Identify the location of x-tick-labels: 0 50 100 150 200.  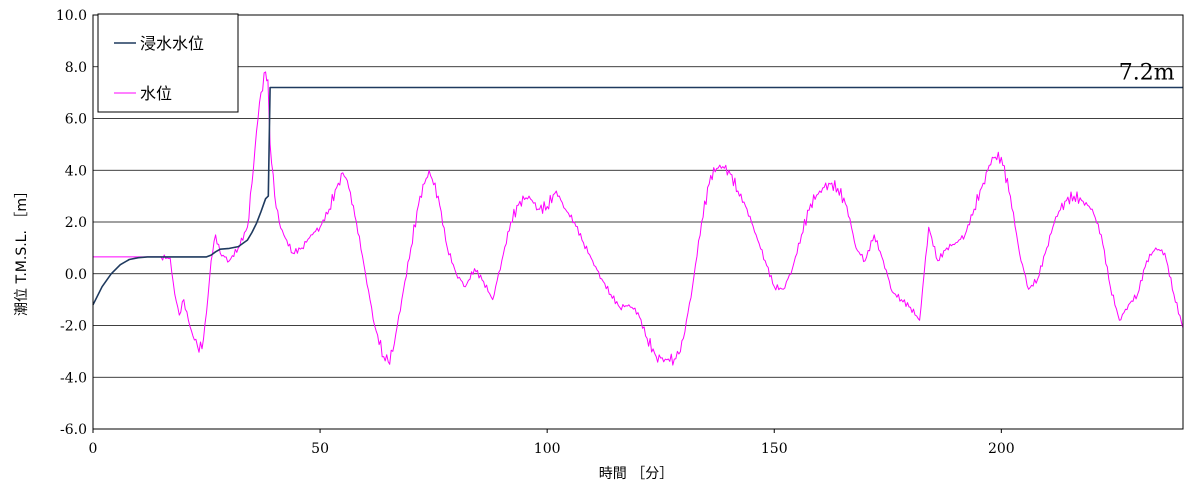
(552, 443).